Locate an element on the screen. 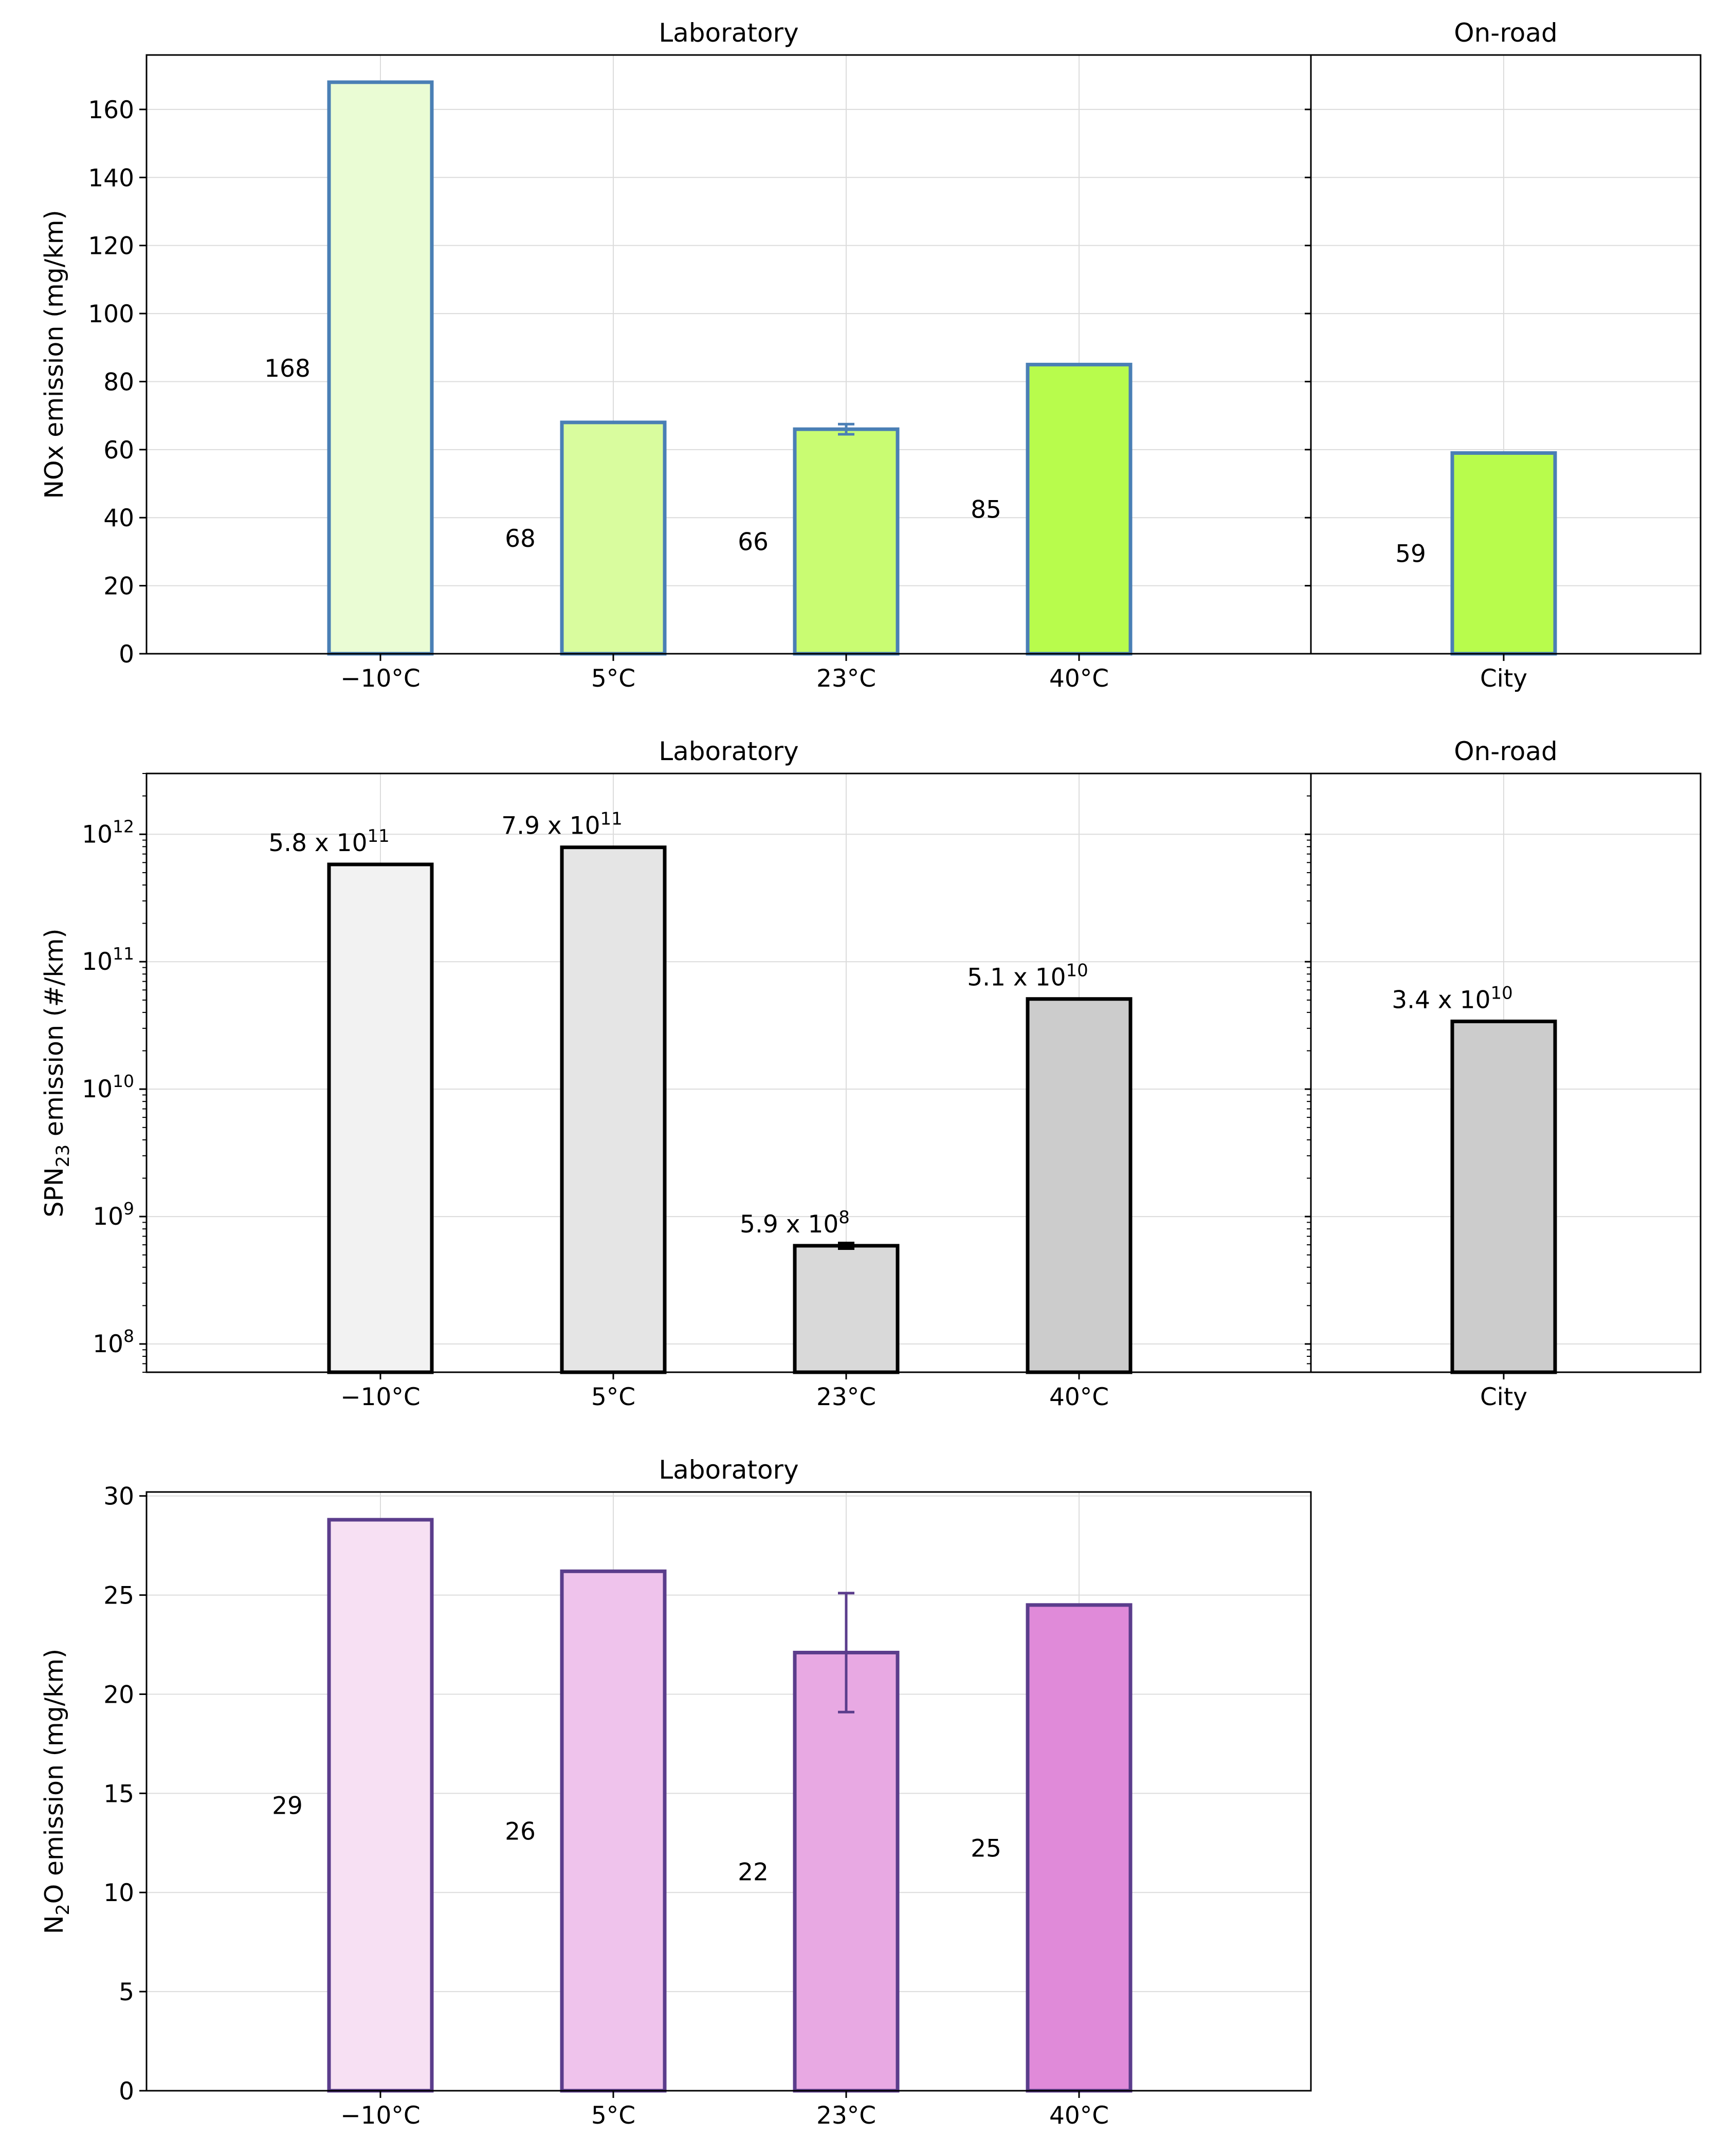 The height and width of the screenshot is (2156, 1734). y-tick-label: 10 is located at coordinates (118, 1893).